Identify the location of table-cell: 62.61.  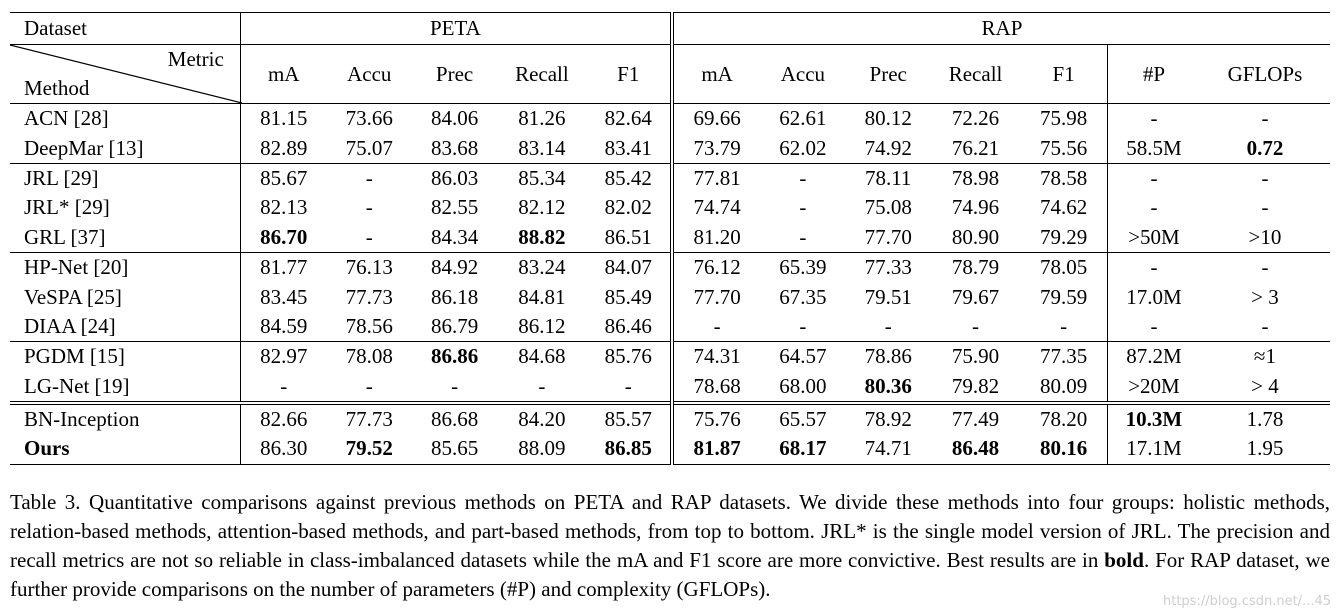
(803, 118).